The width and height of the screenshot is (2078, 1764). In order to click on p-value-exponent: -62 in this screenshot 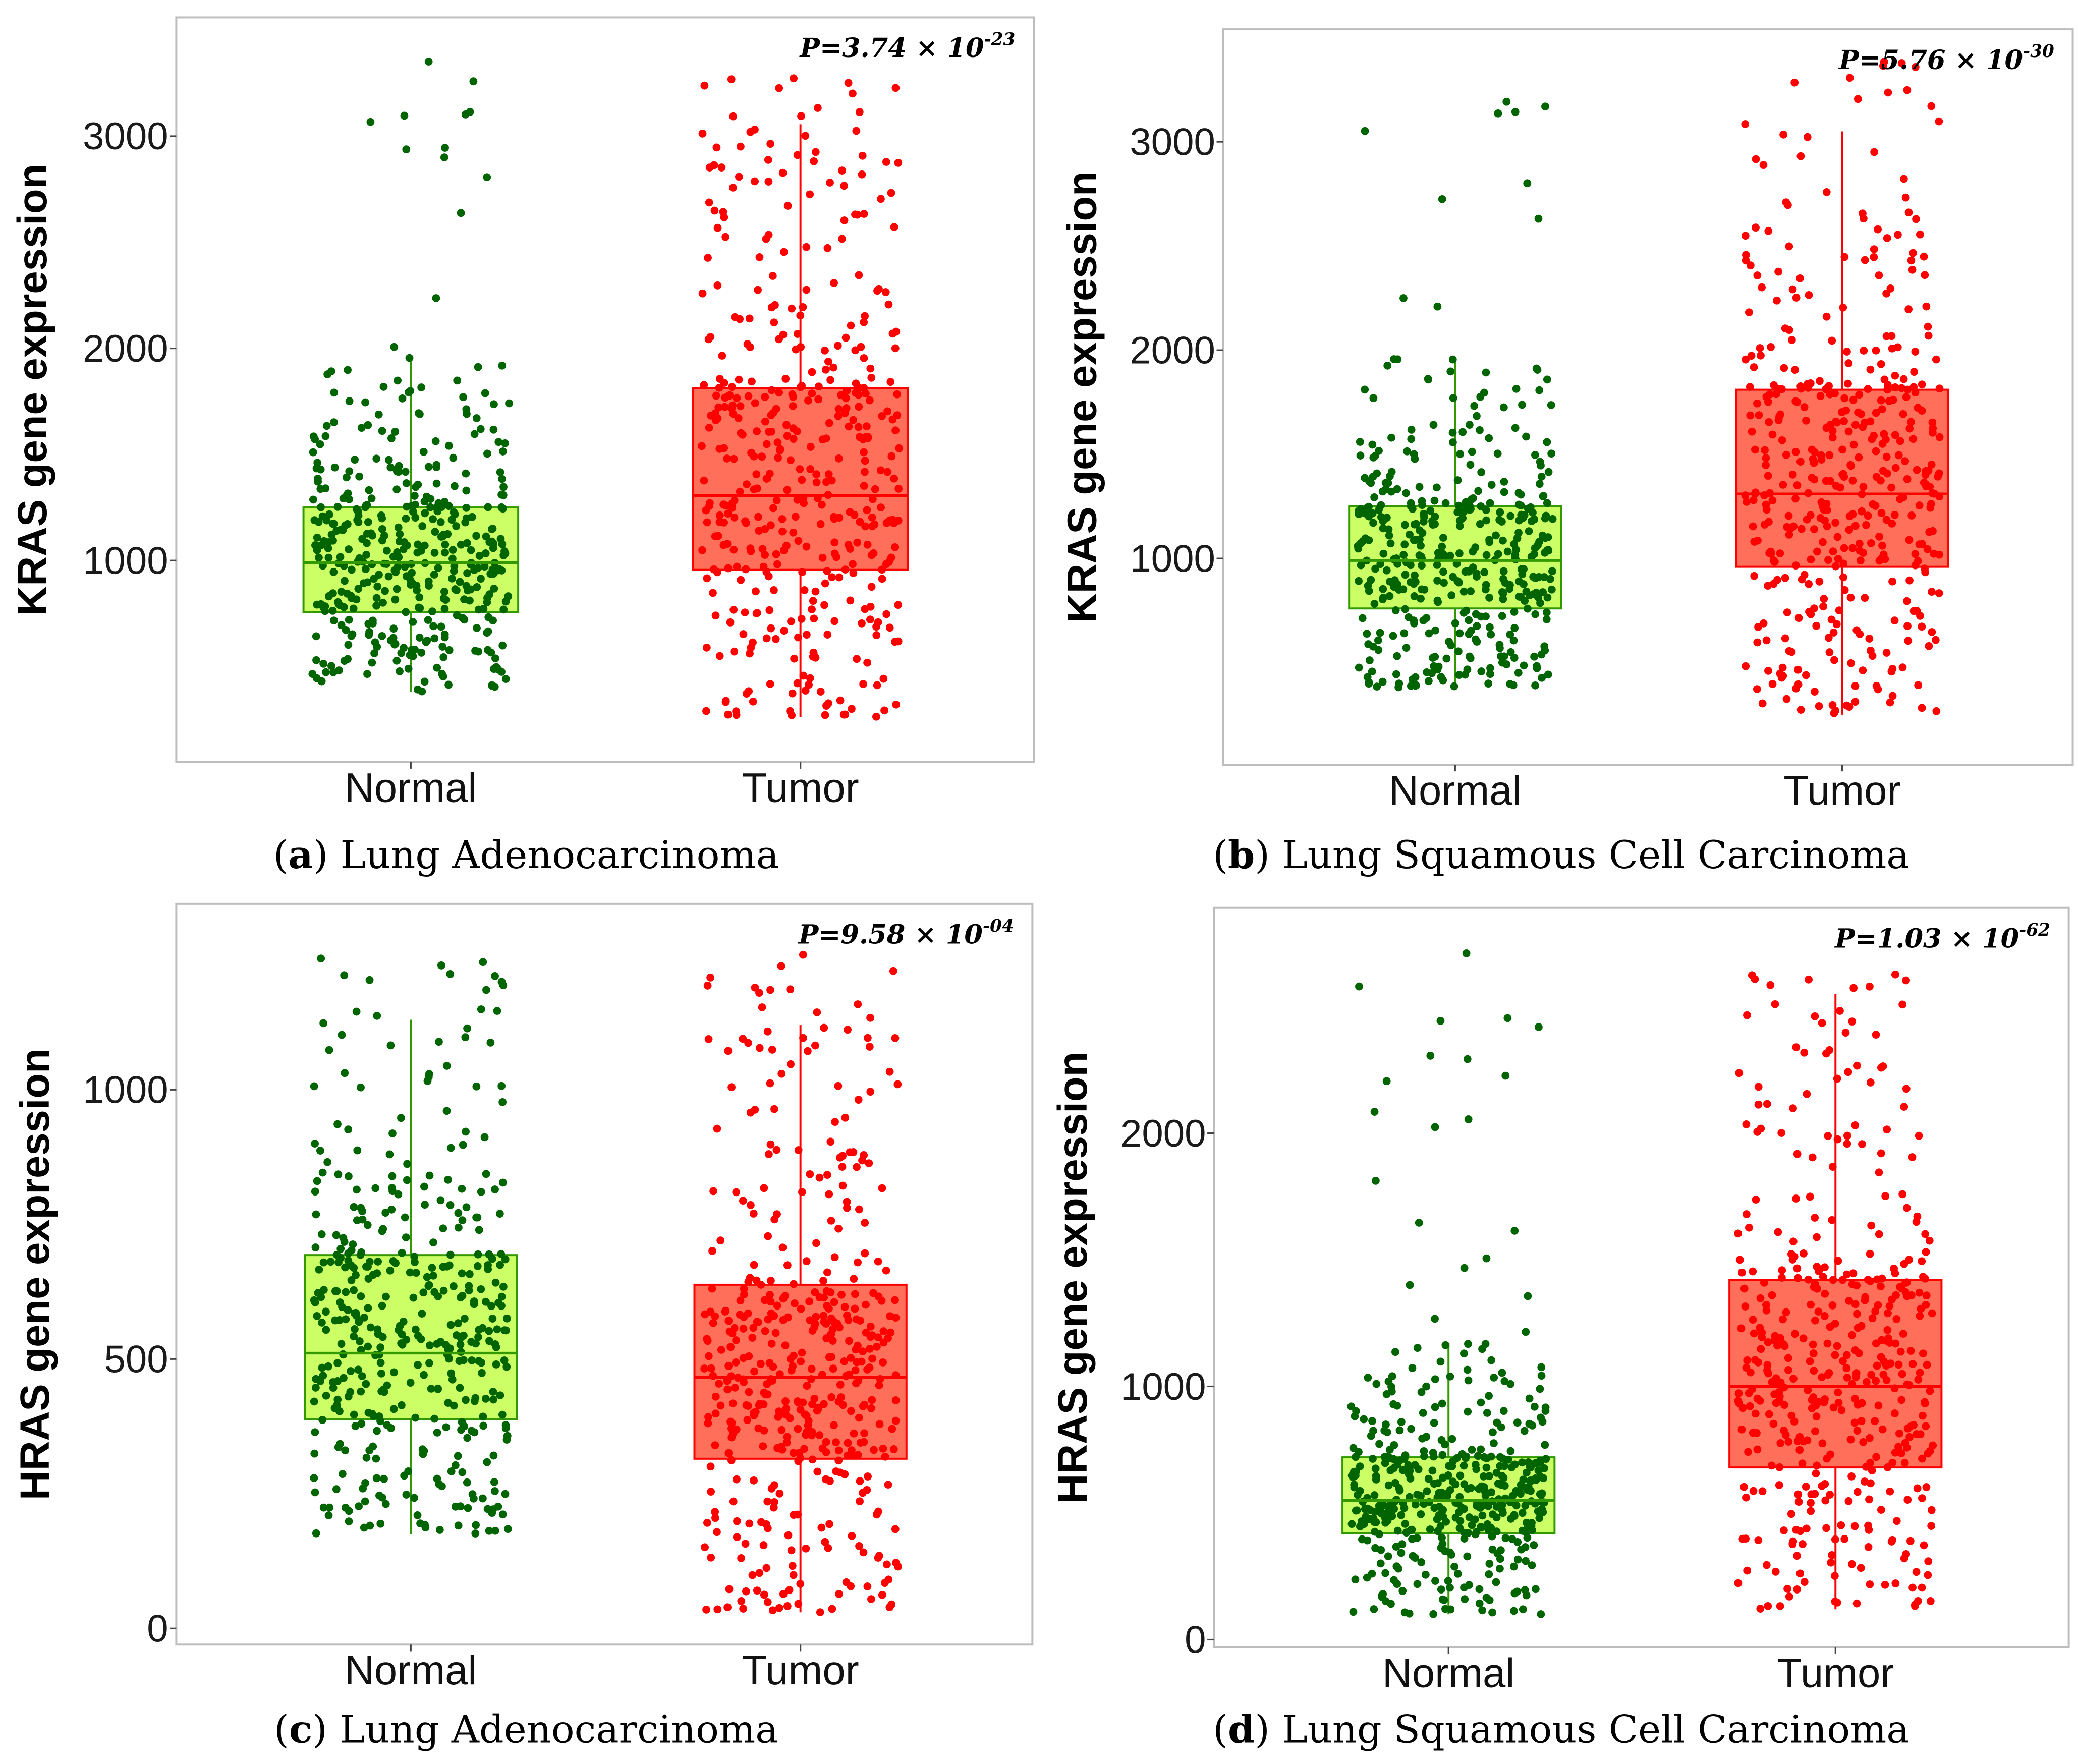, I will do `click(2034, 930)`.